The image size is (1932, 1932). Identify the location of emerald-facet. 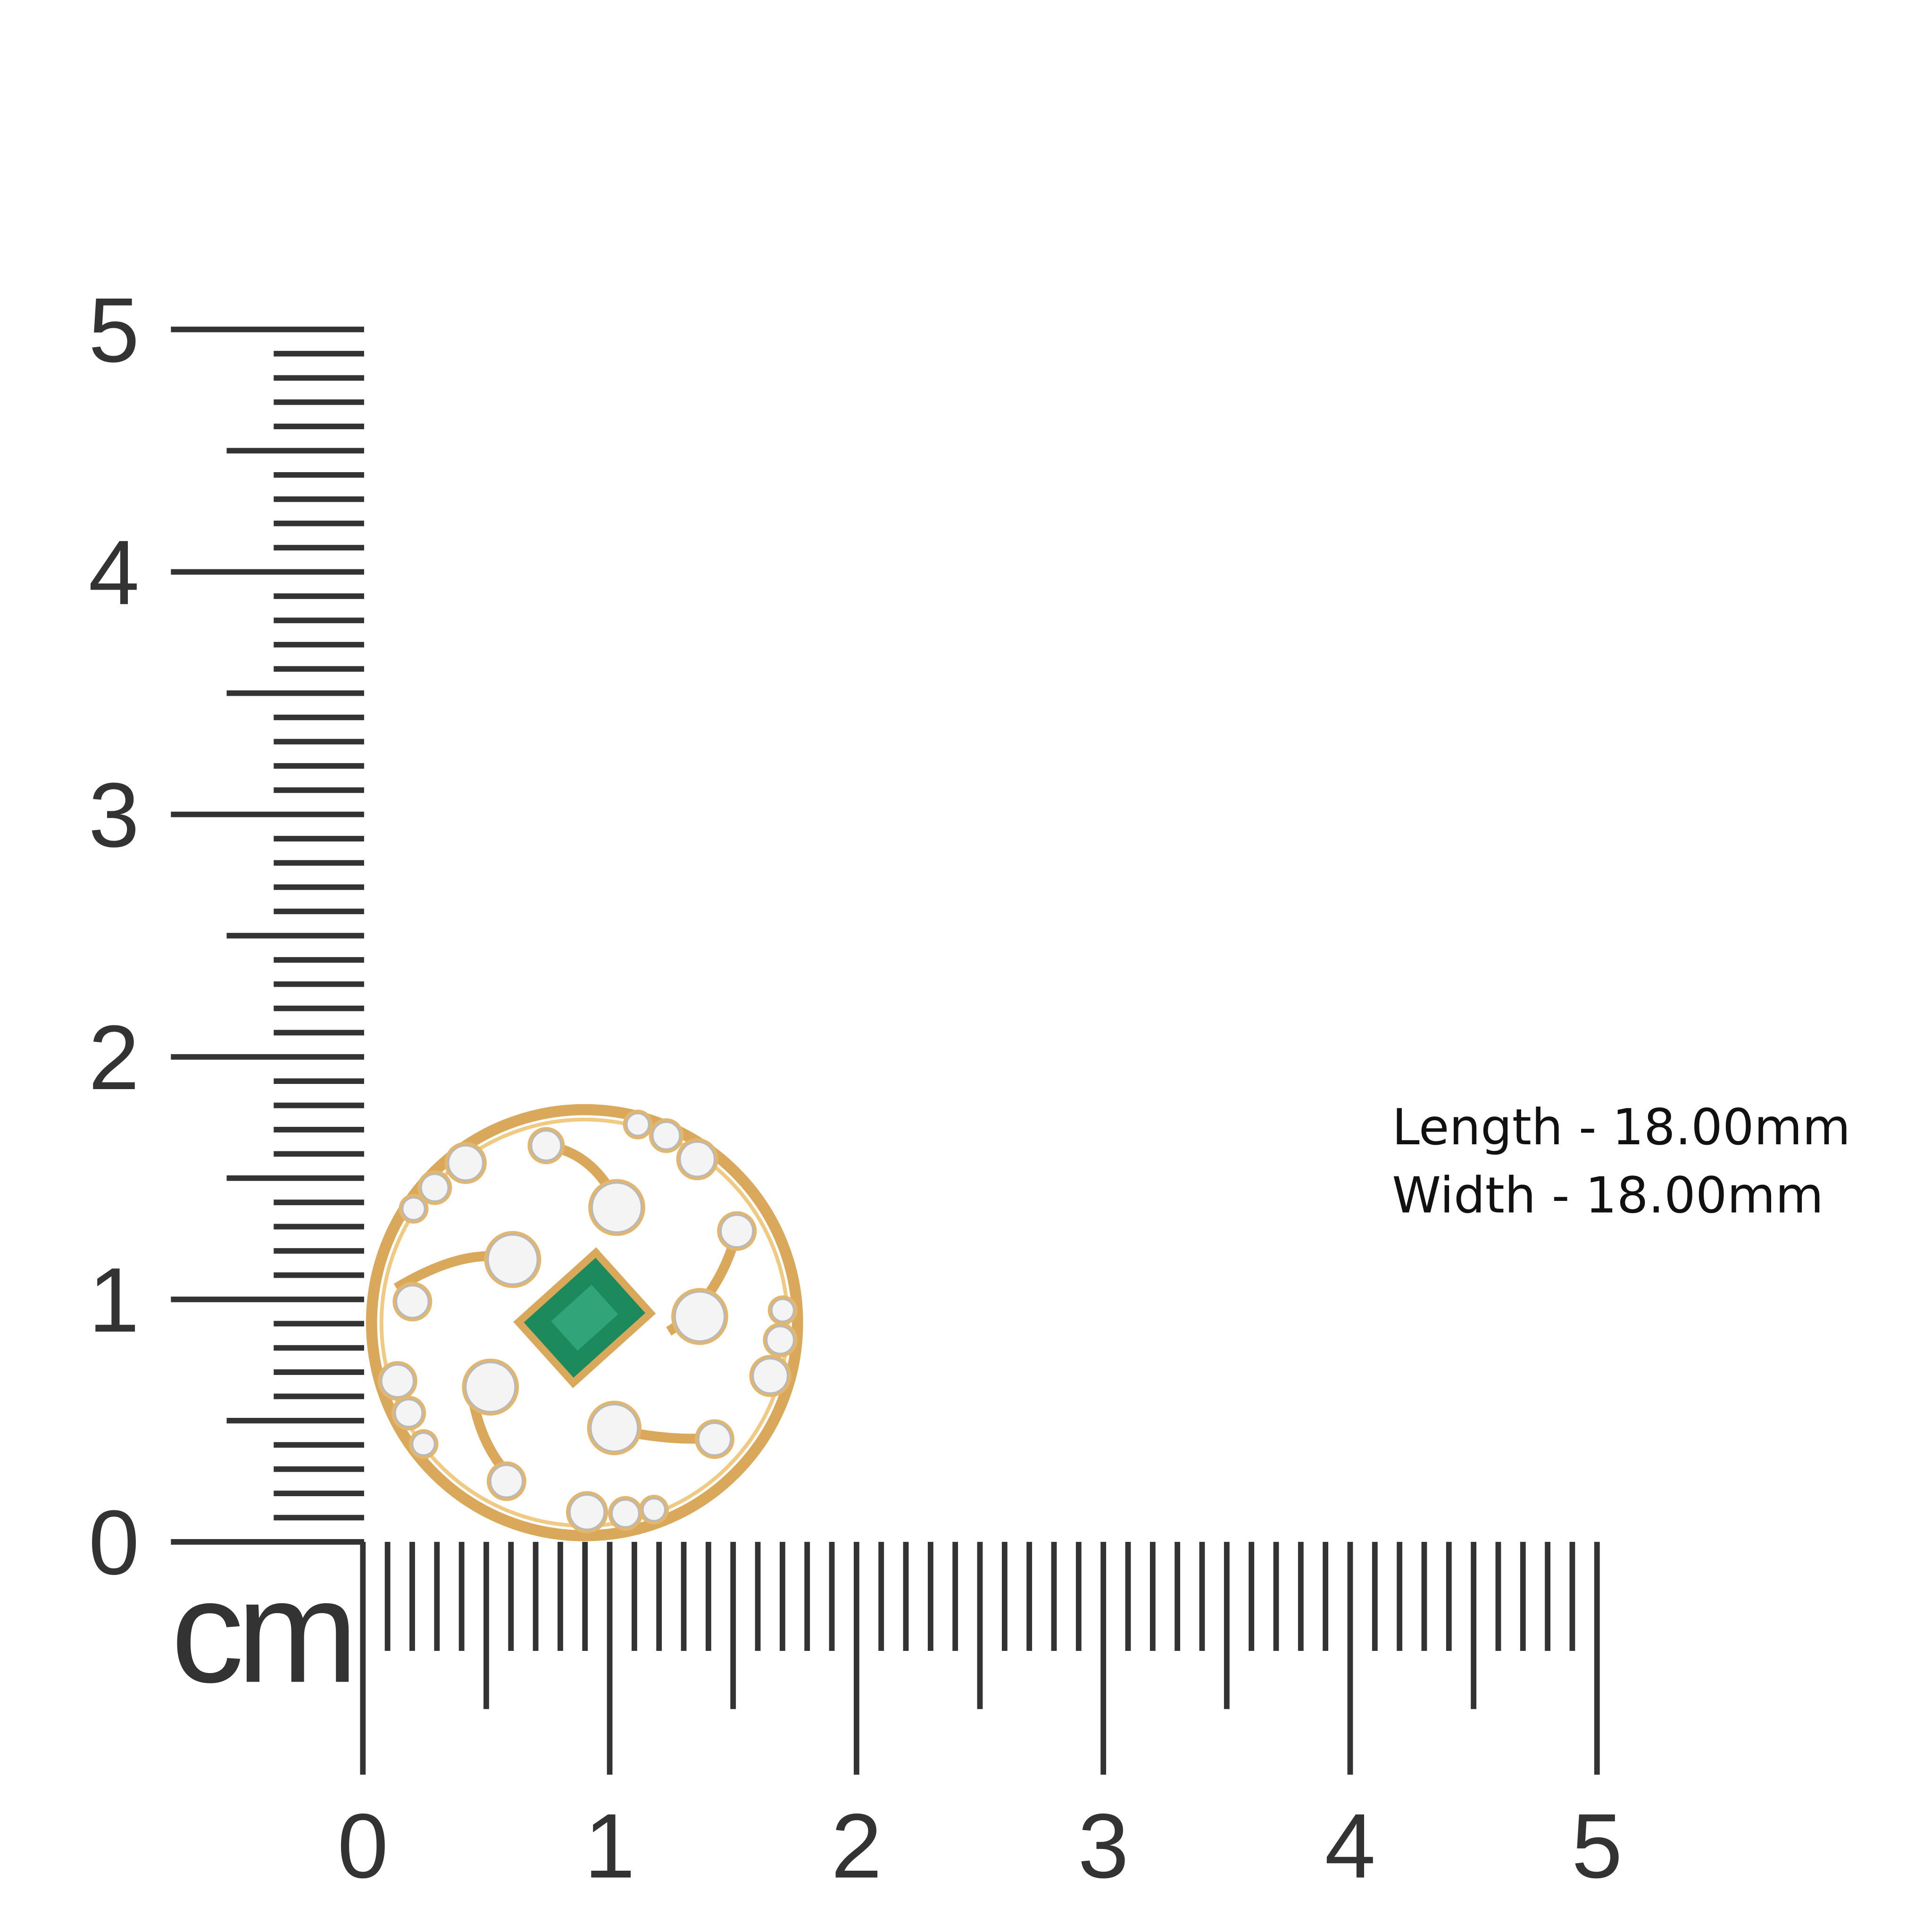
(584, 1317).